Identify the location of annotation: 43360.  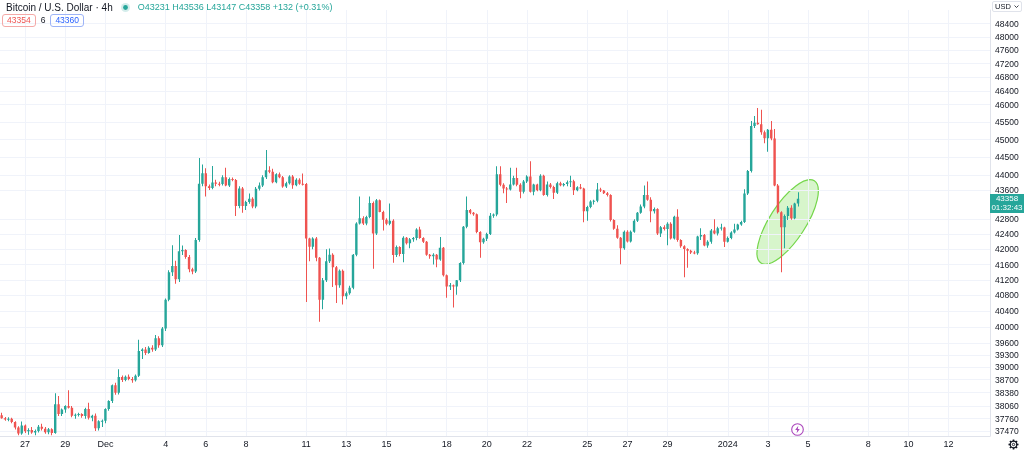
(67, 20).